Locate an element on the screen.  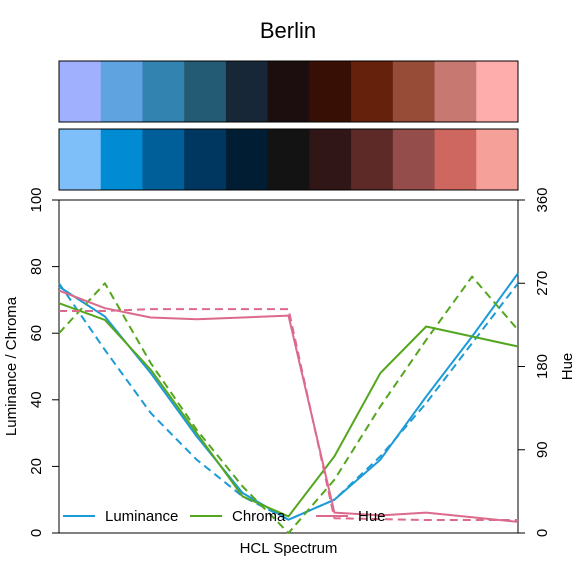
x-axis-label: HCL Spectrum is located at coordinates (289, 548).